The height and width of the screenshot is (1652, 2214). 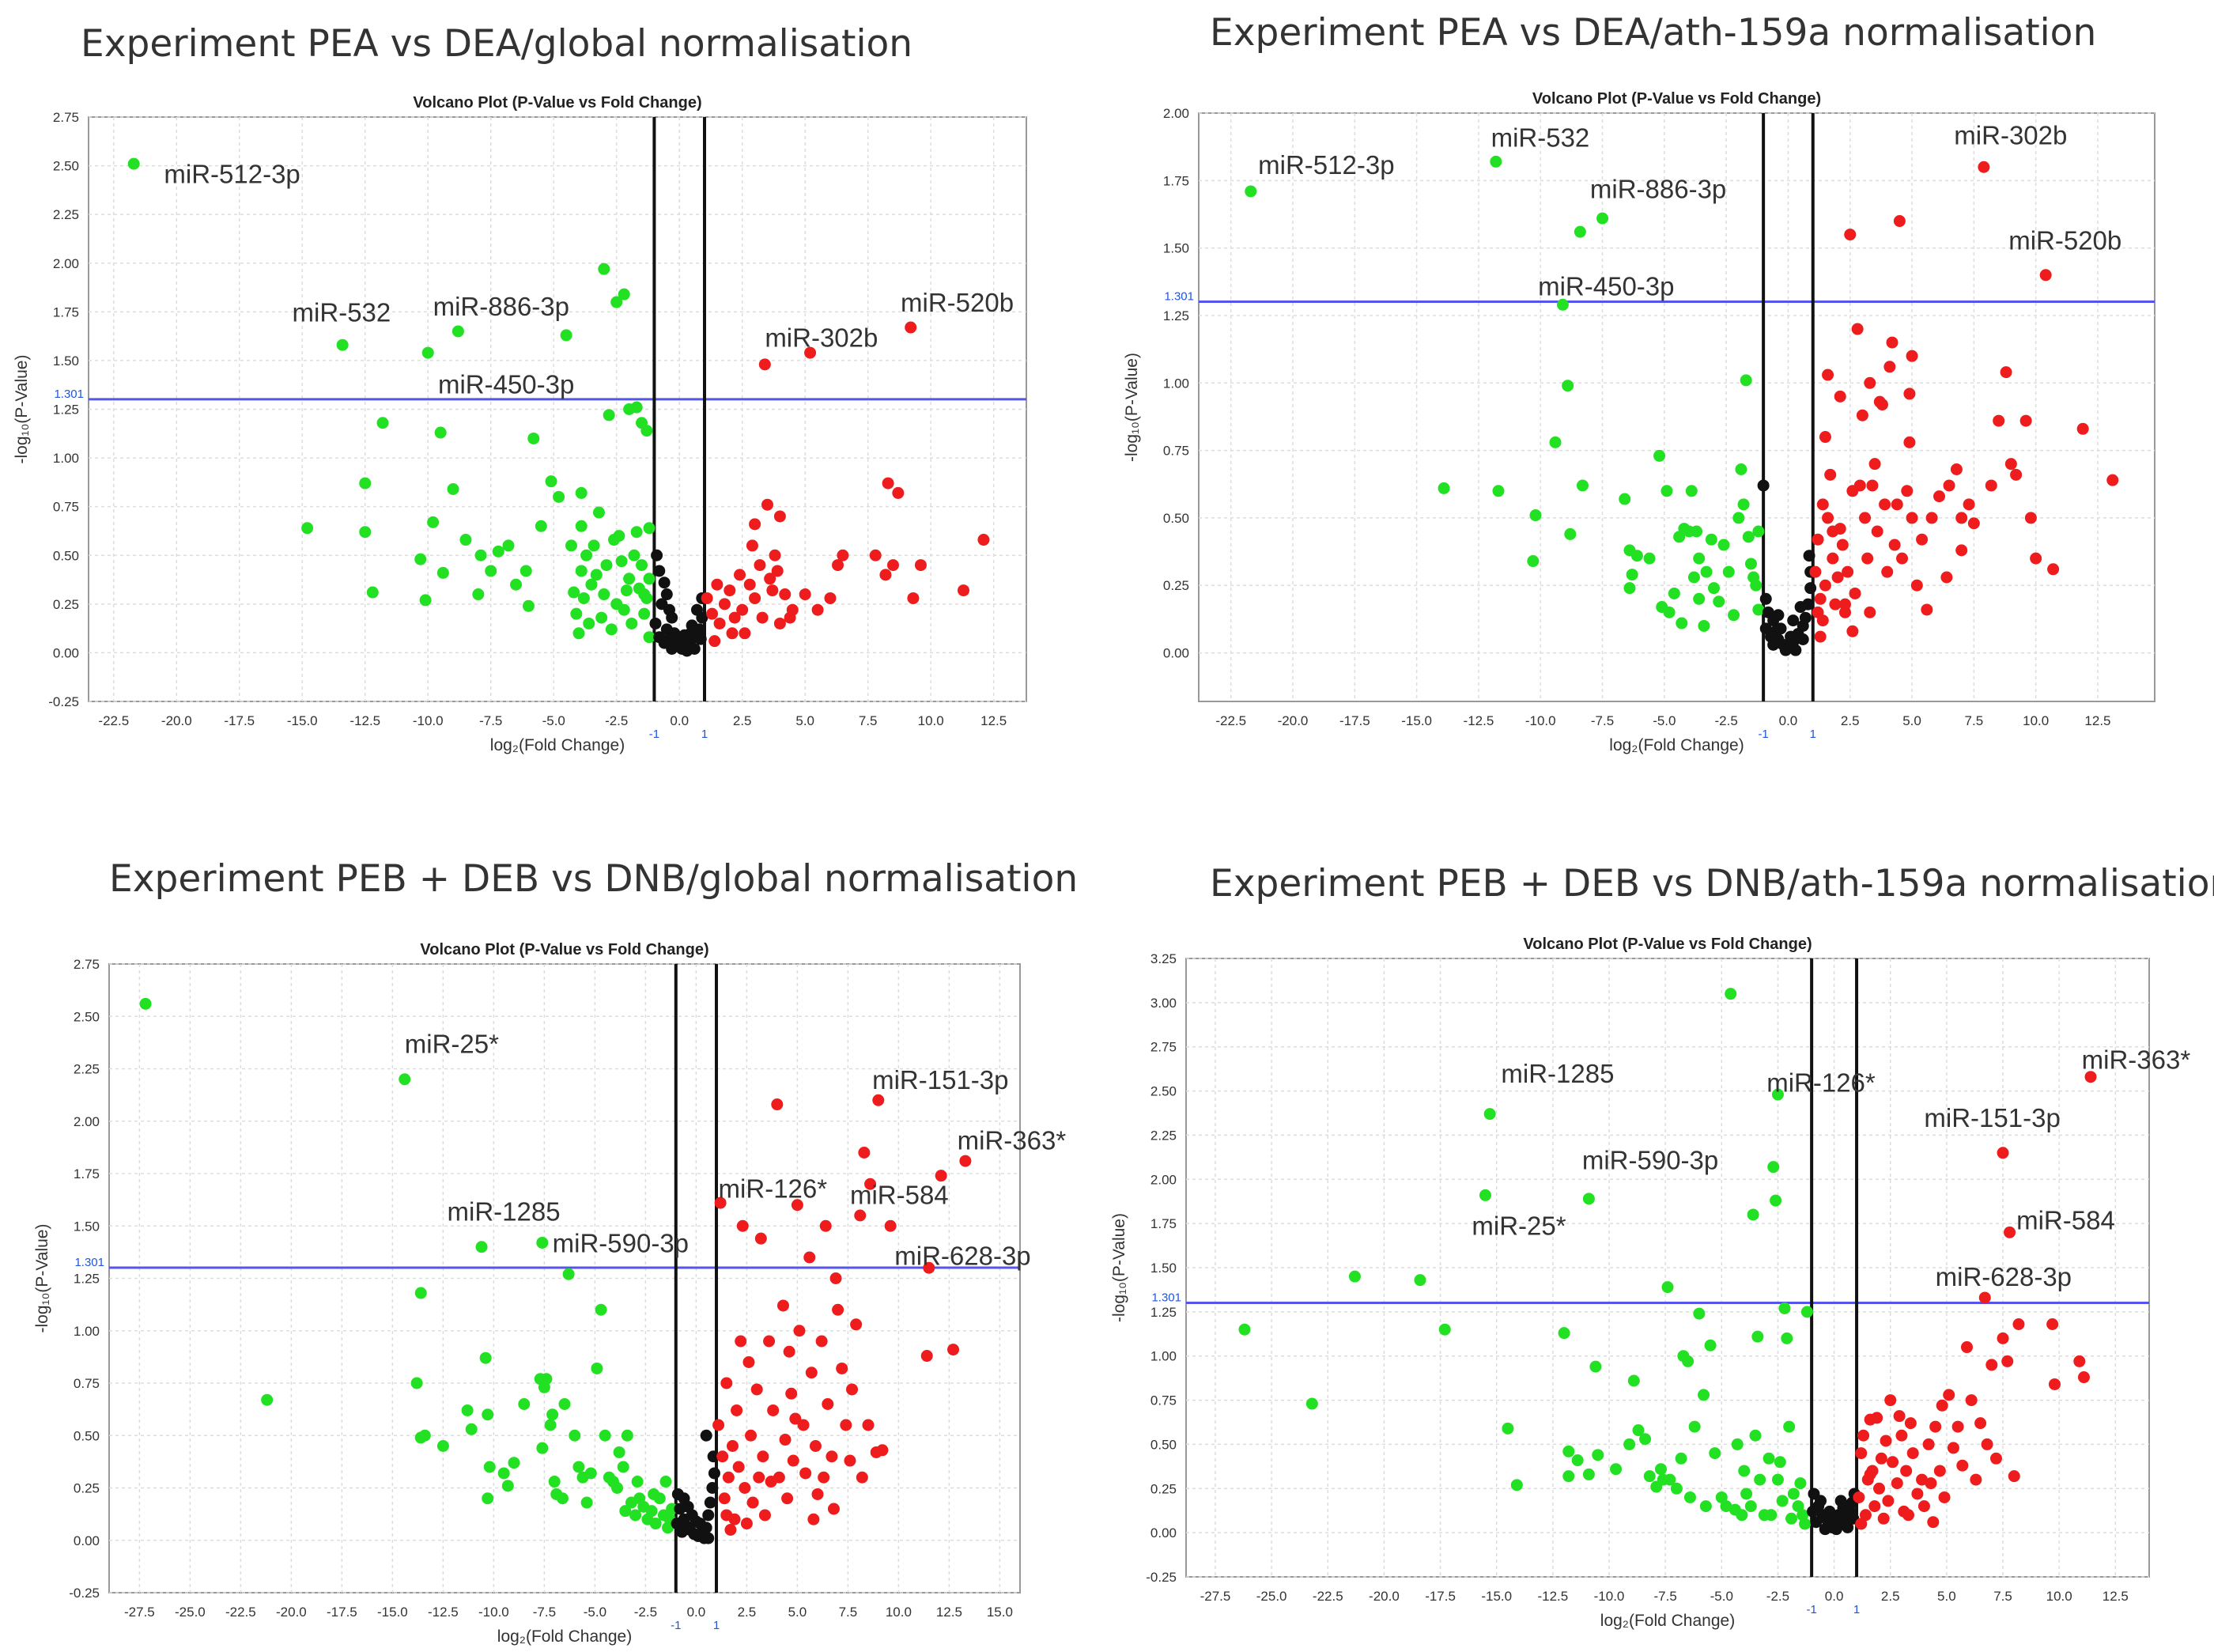 I want to click on fold-change-label: 1, so click(x=716, y=1625).